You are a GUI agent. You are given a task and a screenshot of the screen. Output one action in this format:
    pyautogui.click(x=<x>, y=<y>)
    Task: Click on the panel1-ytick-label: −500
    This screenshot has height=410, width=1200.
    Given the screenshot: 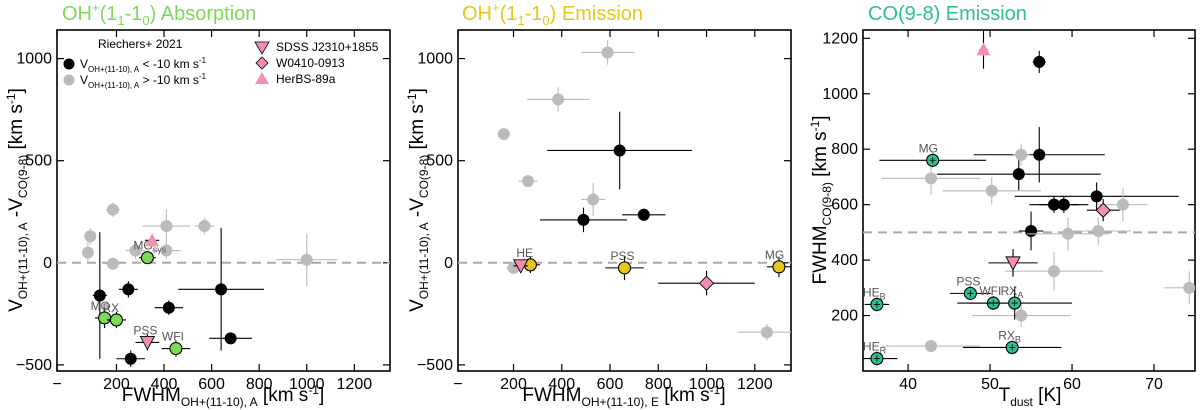 What is the action you would take?
    pyautogui.click(x=34, y=365)
    